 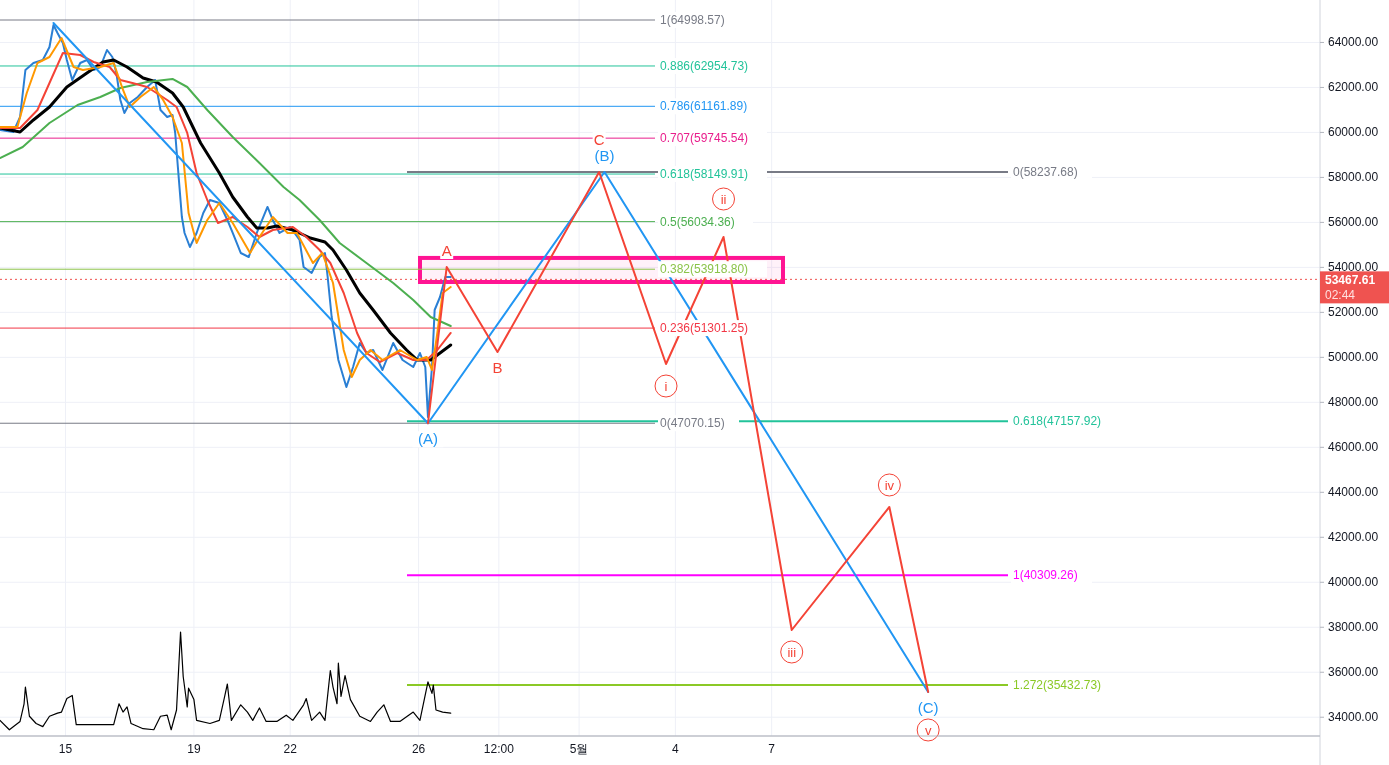 What do you see at coordinates (692, 20) in the screenshot?
I see `ref-line-label: 1(64998.57)` at bounding box center [692, 20].